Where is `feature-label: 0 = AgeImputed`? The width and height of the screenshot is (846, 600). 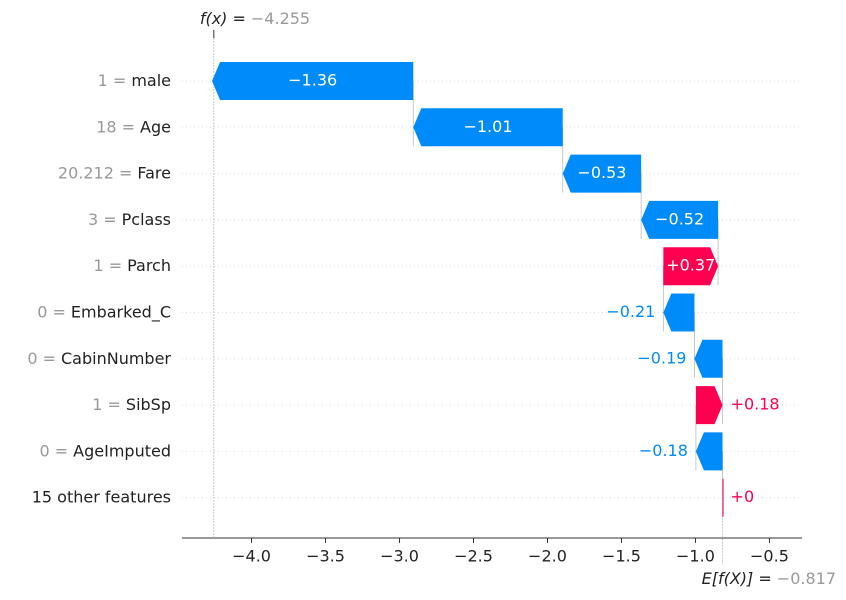
feature-label: 0 = AgeImputed is located at coordinates (106, 450).